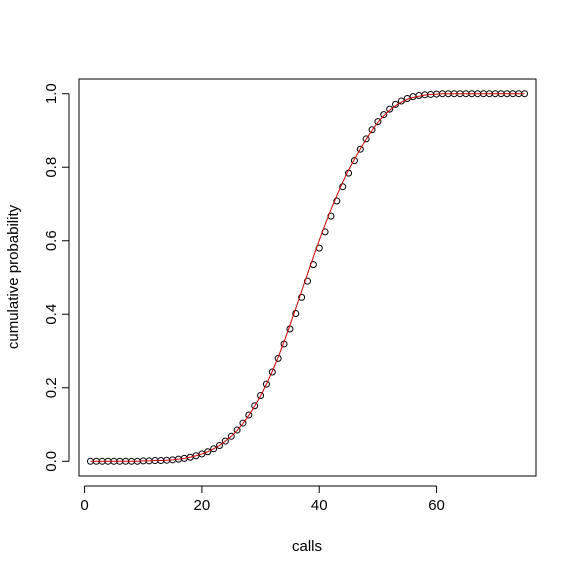 Image resolution: width=577 pixels, height=575 pixels. What do you see at coordinates (13, 276) in the screenshot?
I see `y-axis-label: cumulative probability` at bounding box center [13, 276].